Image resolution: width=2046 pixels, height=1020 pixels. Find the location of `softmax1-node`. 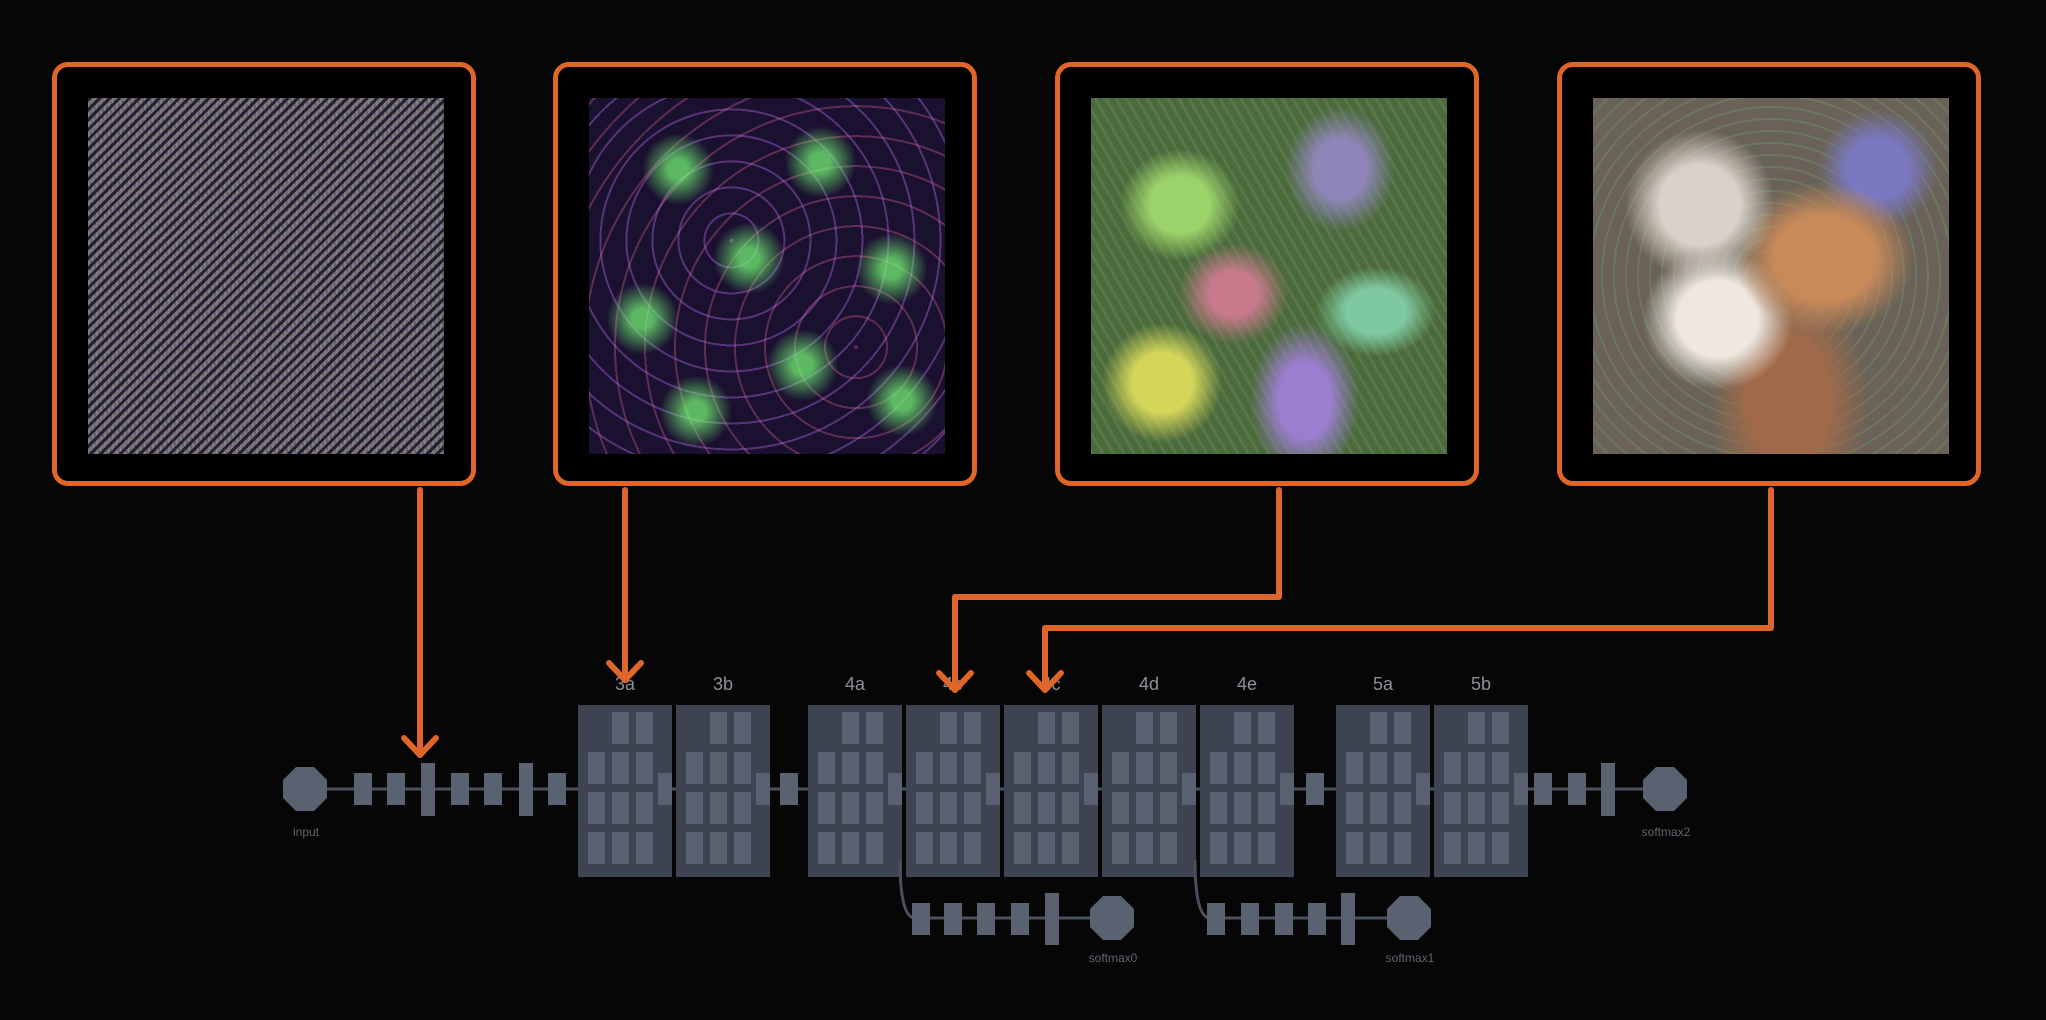

softmax1-node is located at coordinates (1409, 918).